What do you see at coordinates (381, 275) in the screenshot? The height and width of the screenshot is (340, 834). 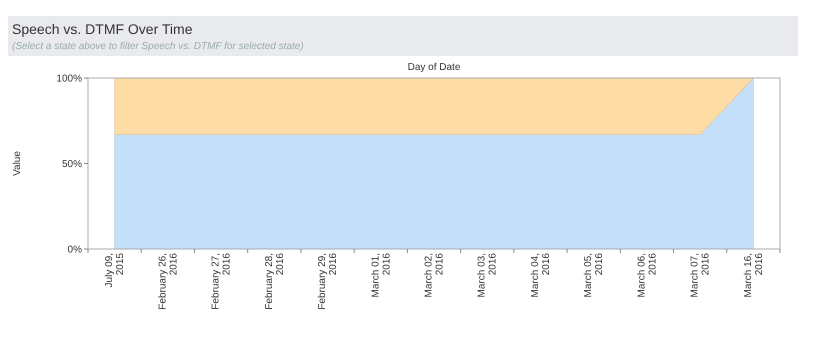 I see `x-tick-label: March 01, 2016` at bounding box center [381, 275].